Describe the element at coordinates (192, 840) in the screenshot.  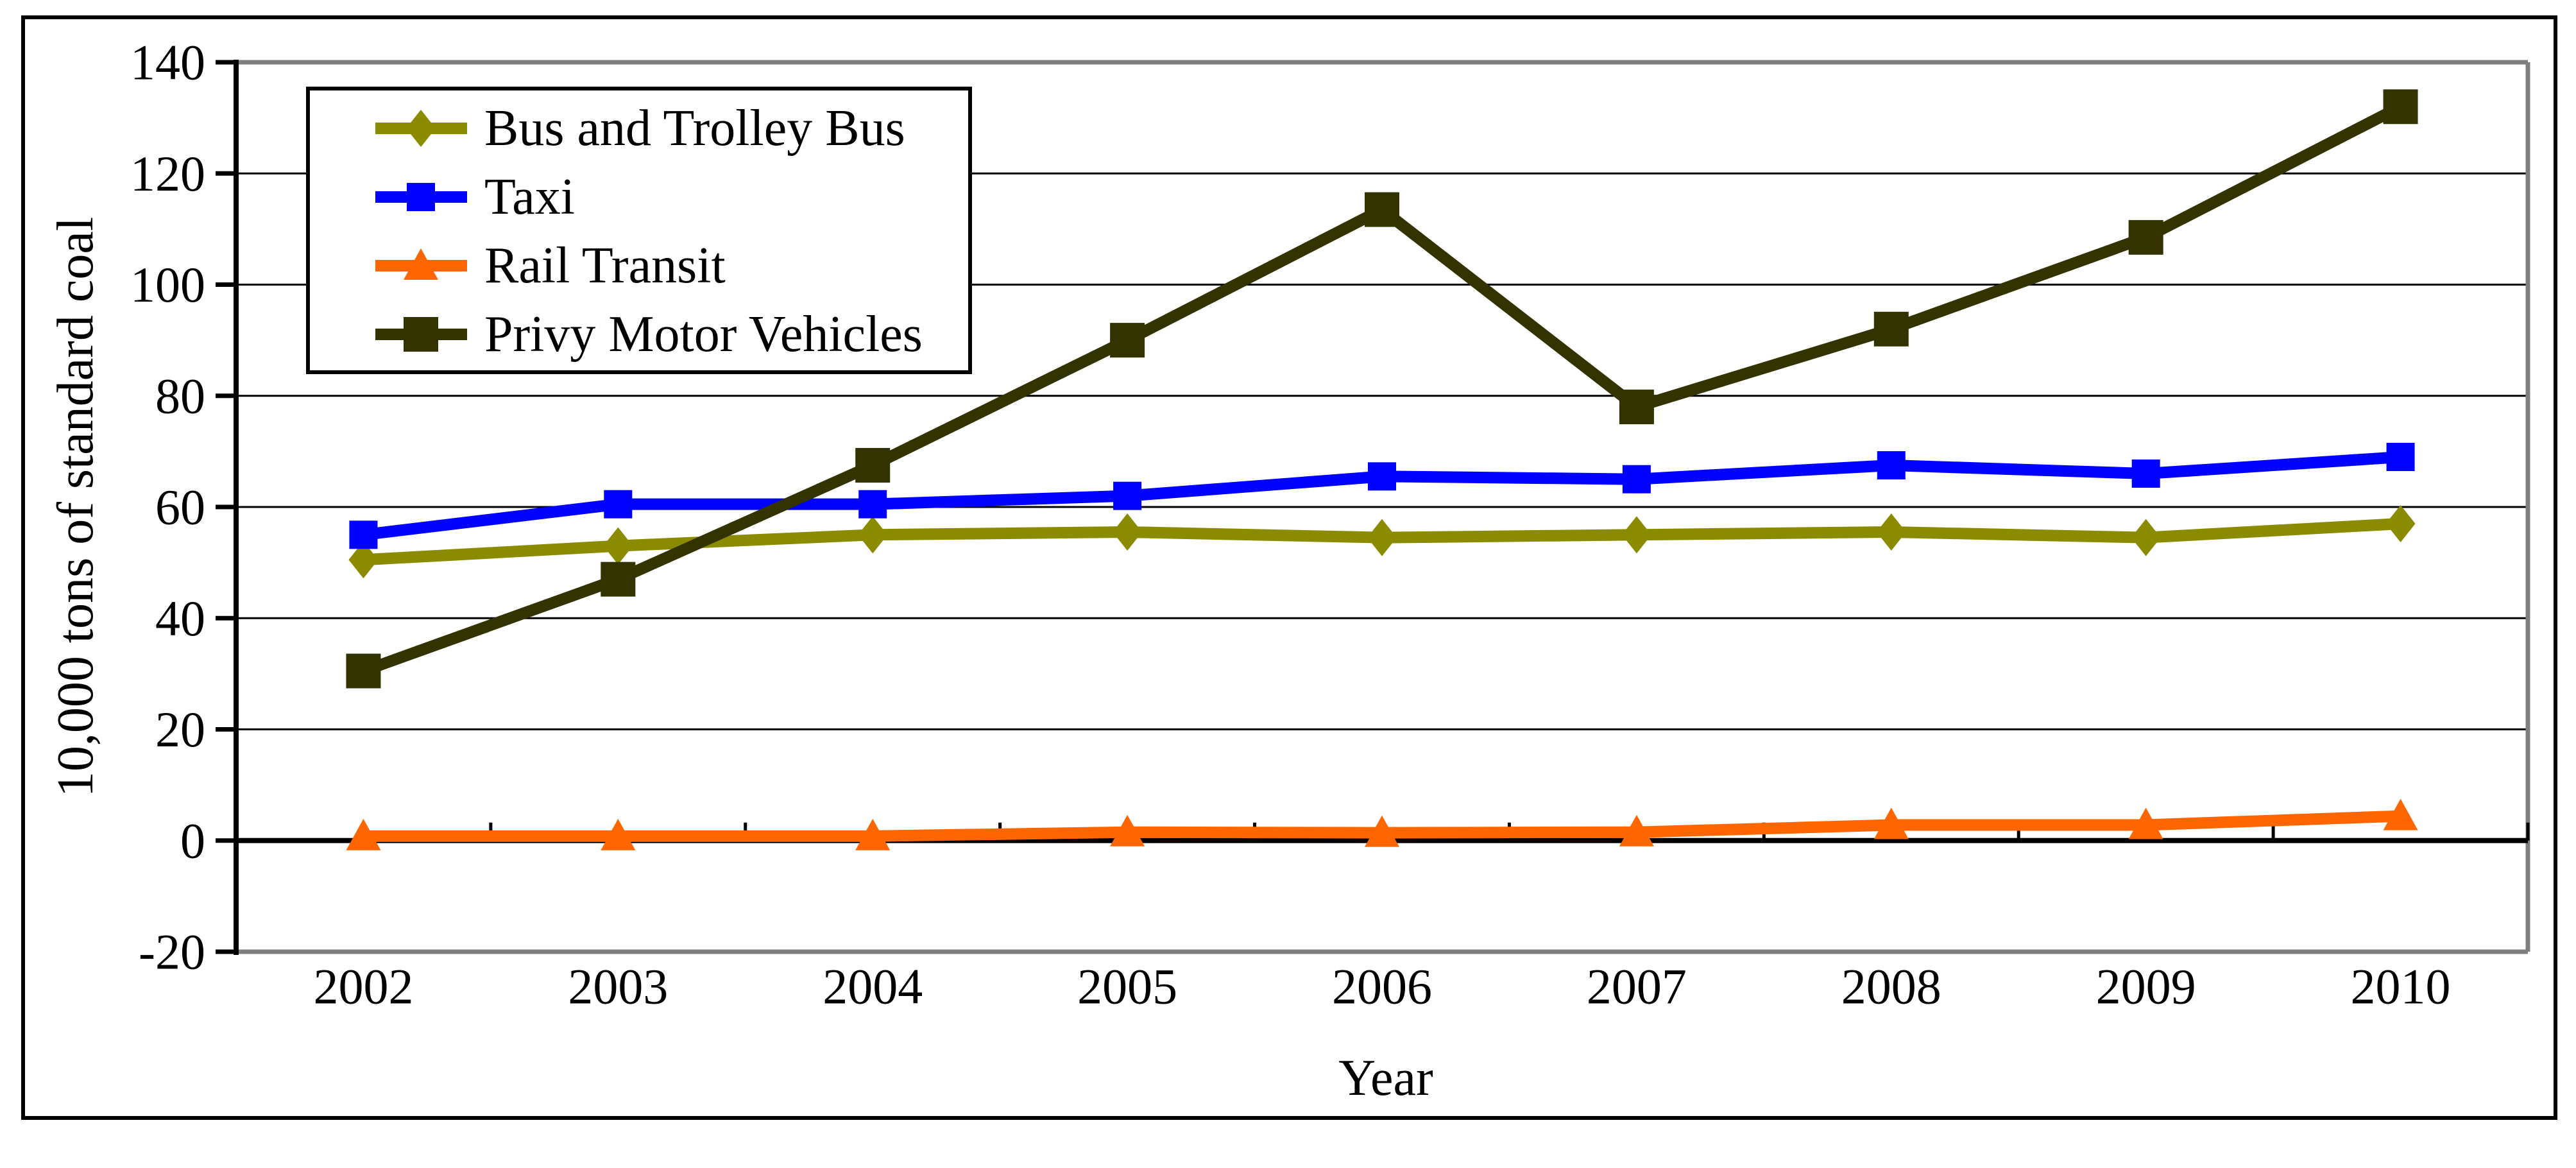
I see `y-tick-label: 0` at that location.